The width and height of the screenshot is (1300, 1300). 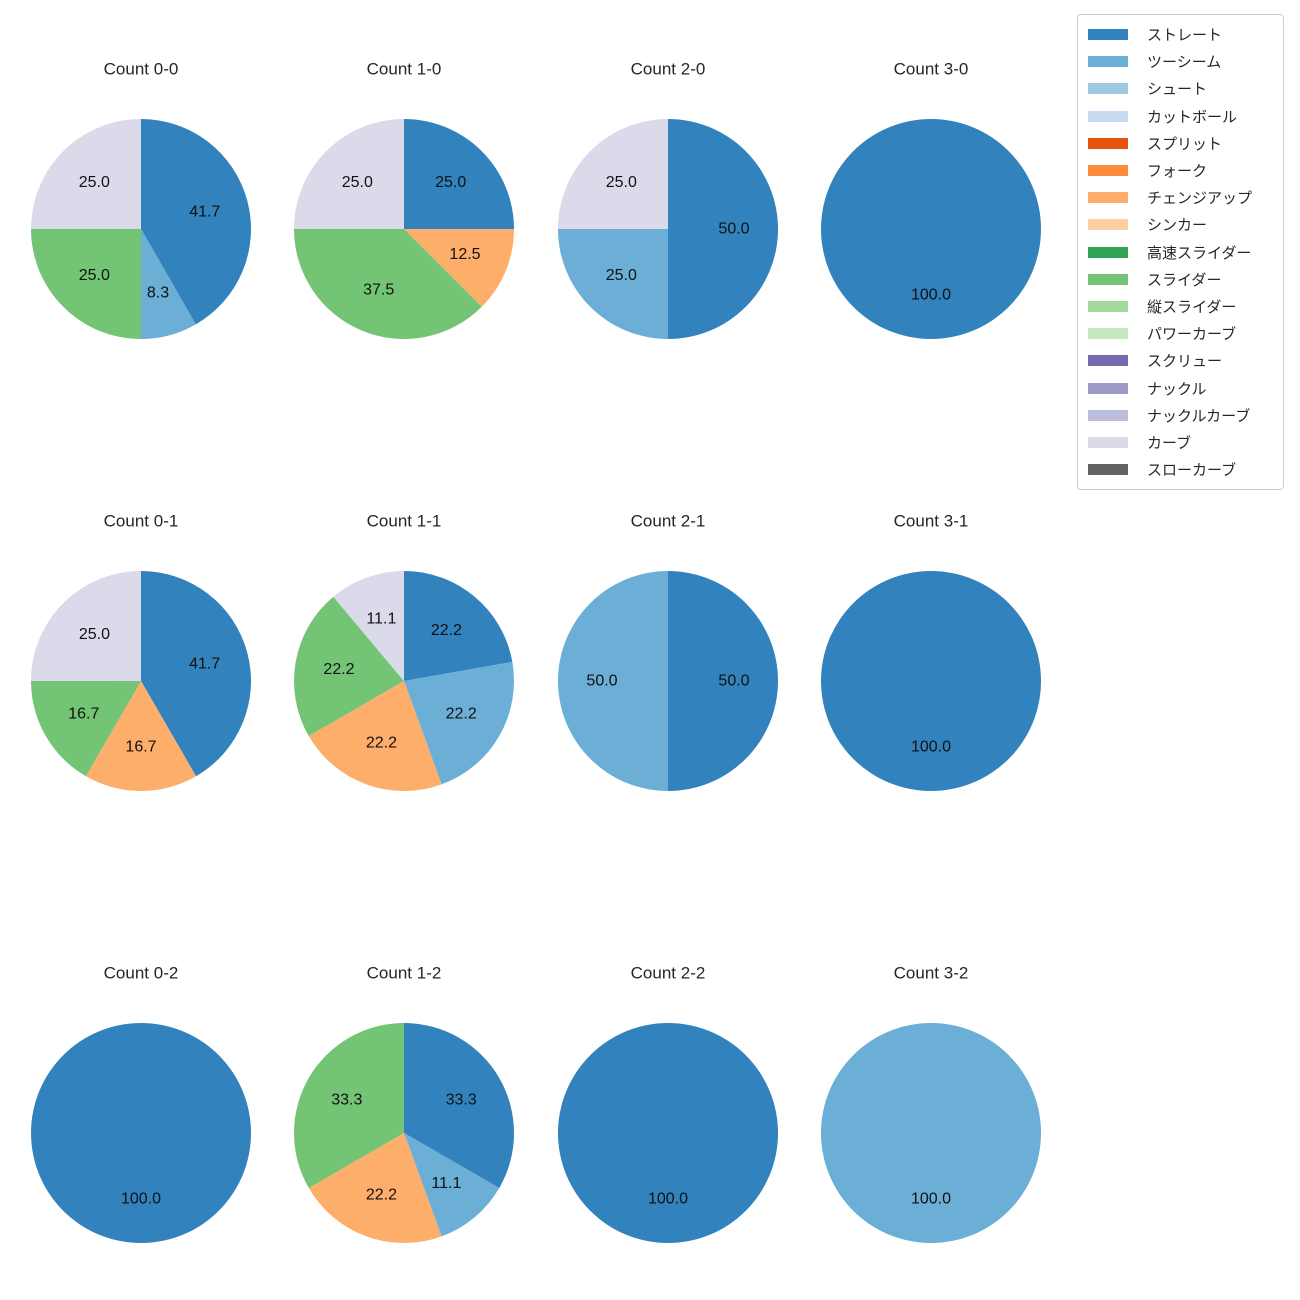 I want to click on legend-label: シンカー, so click(x=1177, y=226).